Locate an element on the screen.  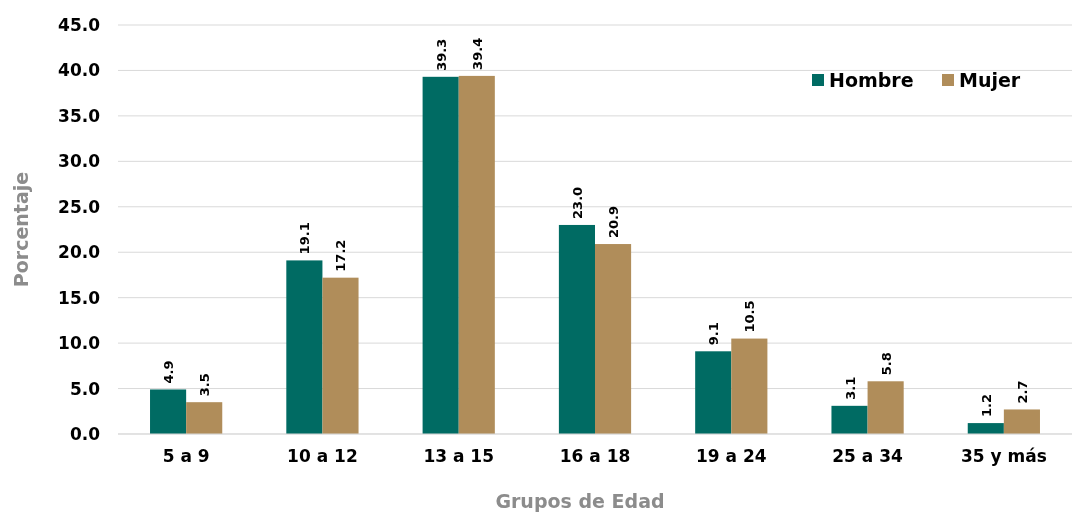
data-label: 3.5 is located at coordinates (205, 385).